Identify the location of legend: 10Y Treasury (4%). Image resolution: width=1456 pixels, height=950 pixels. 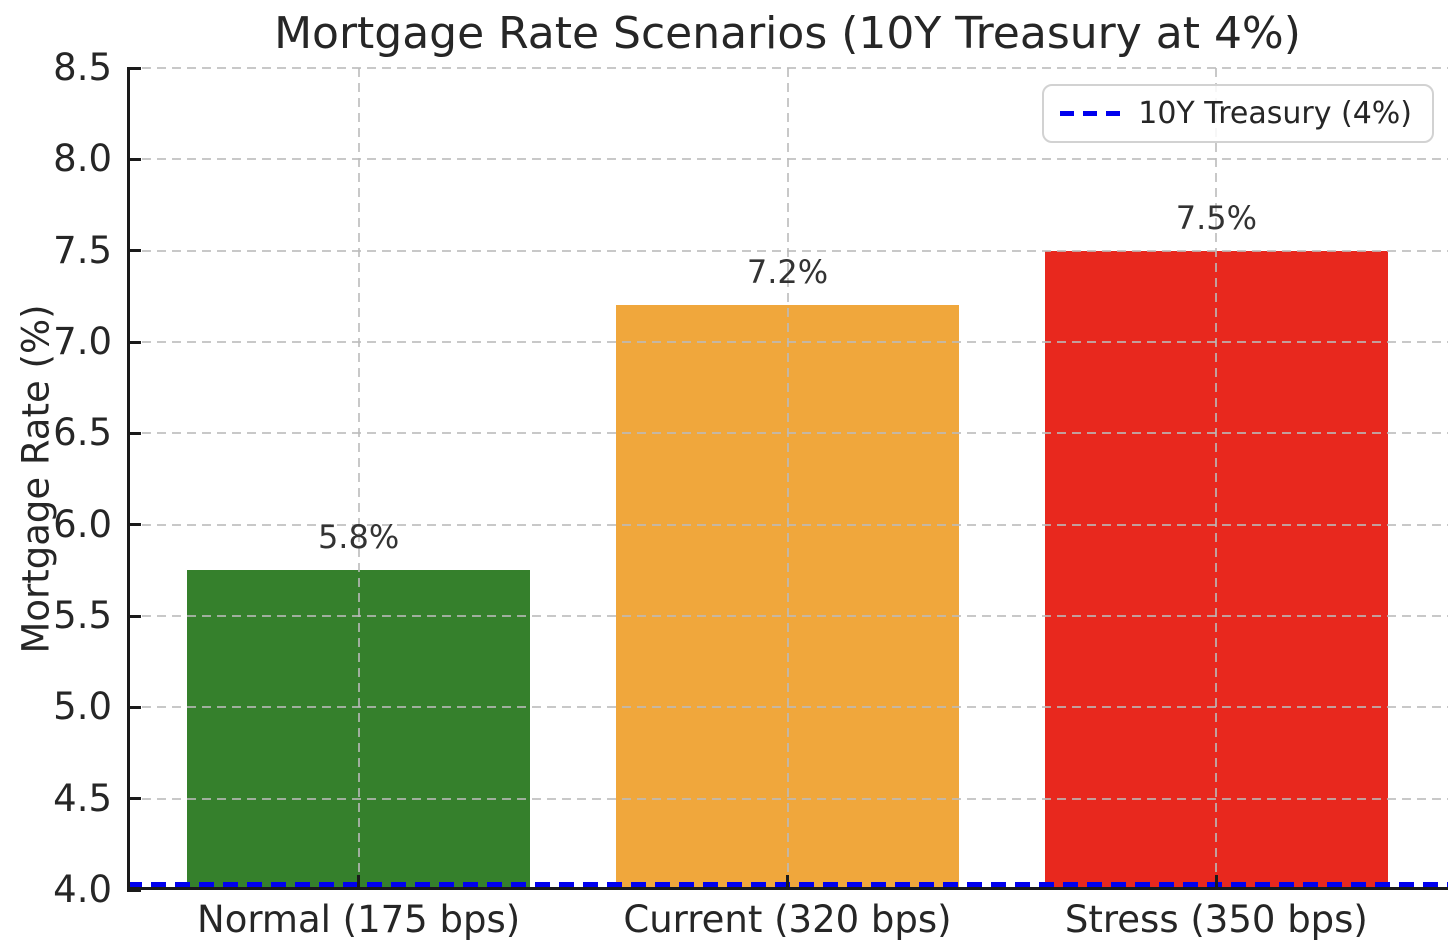
(1238, 113).